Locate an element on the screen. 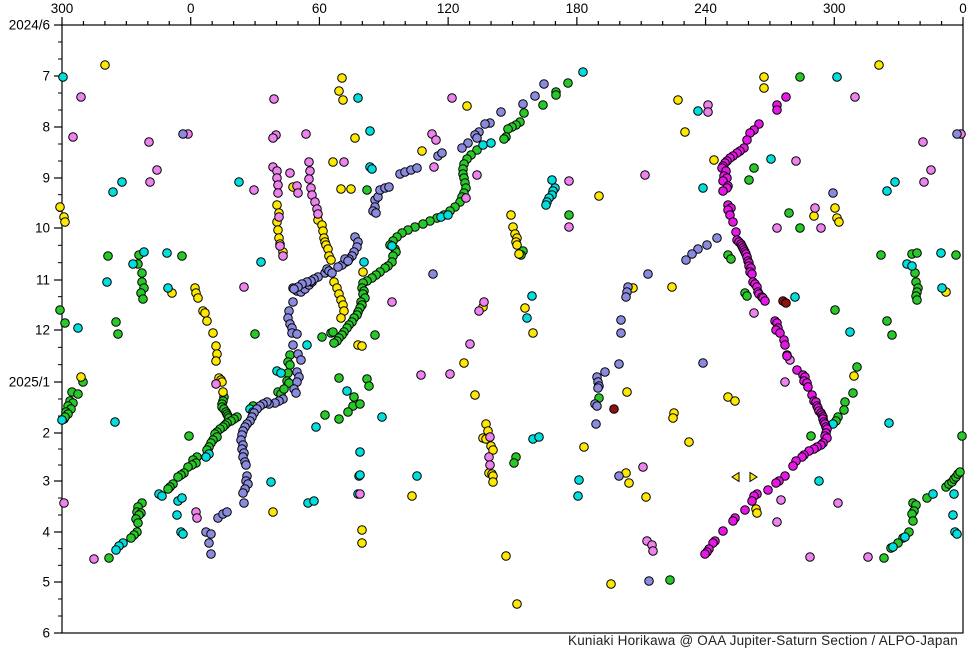 Image resolution: width=980 pixels, height=650 pixels. y-tick-label: 3 is located at coordinates (46, 481).